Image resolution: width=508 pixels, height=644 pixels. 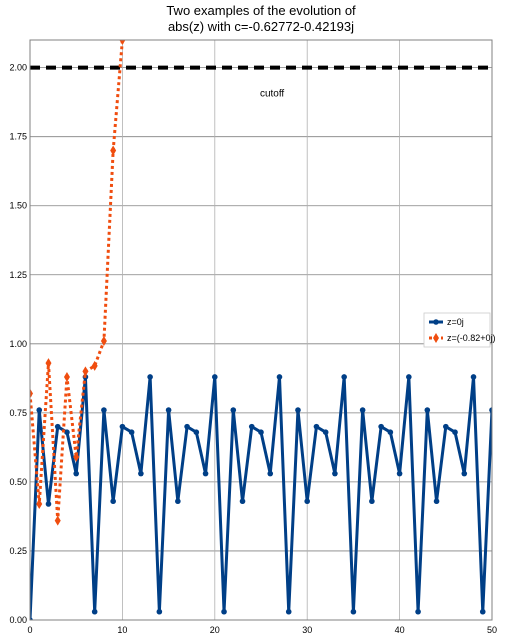 I want to click on legend-label-0: z=0j, so click(x=455, y=322).